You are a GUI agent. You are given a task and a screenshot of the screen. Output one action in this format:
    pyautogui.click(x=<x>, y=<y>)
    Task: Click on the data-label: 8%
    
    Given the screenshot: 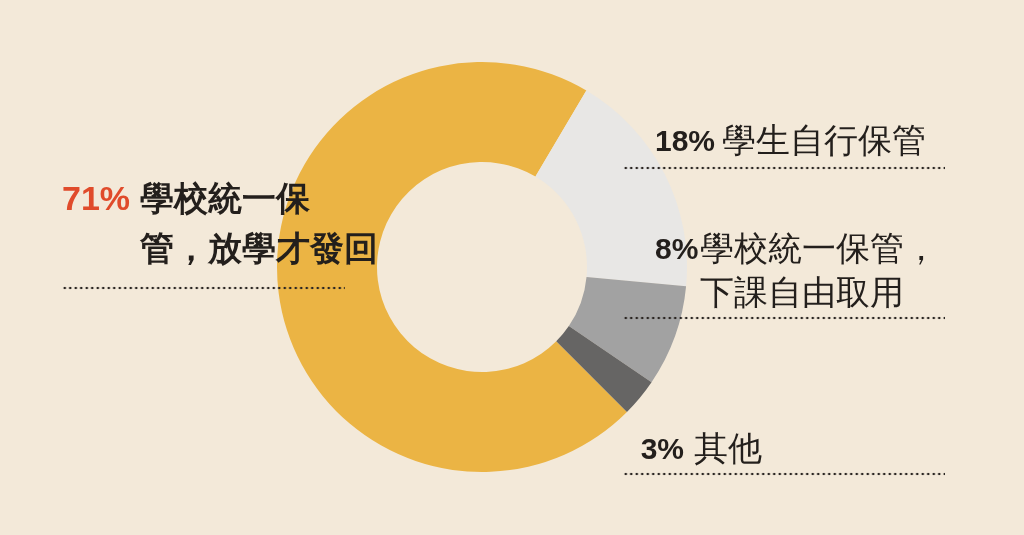 What is the action you would take?
    pyautogui.click(x=677, y=248)
    